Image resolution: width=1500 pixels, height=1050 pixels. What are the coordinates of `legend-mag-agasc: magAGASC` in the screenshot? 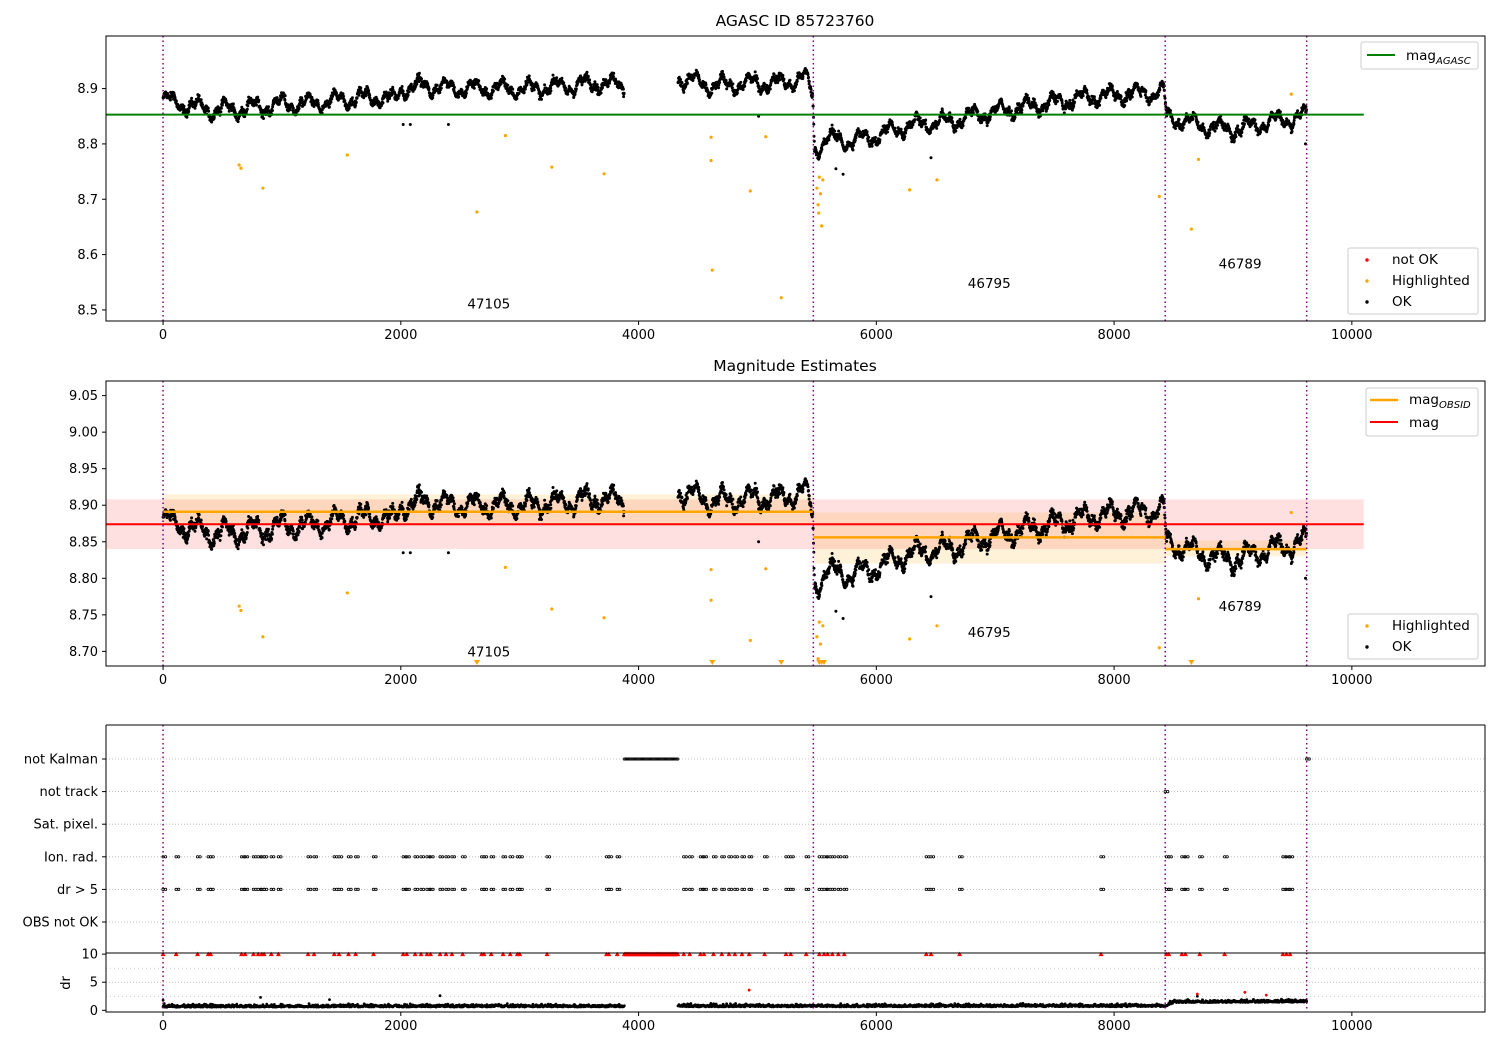 It's located at (1419, 55).